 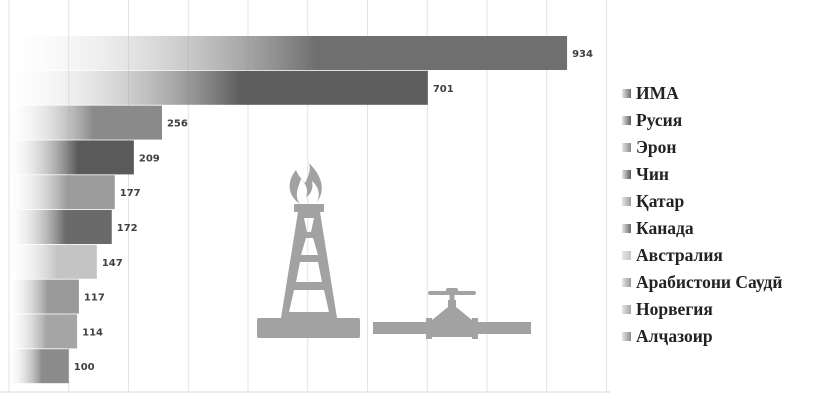 What do you see at coordinates (717, 120) in the screenshot?
I see `legend-item: Русия` at bounding box center [717, 120].